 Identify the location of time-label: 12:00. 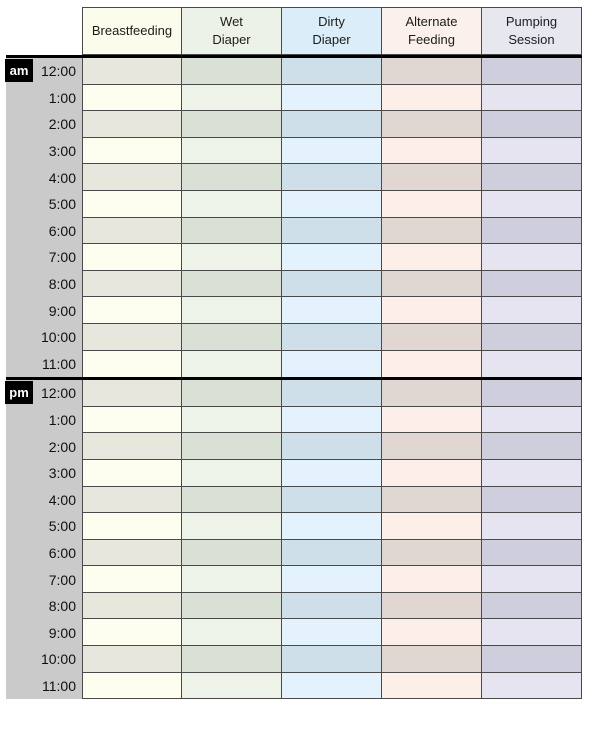
(58, 71).